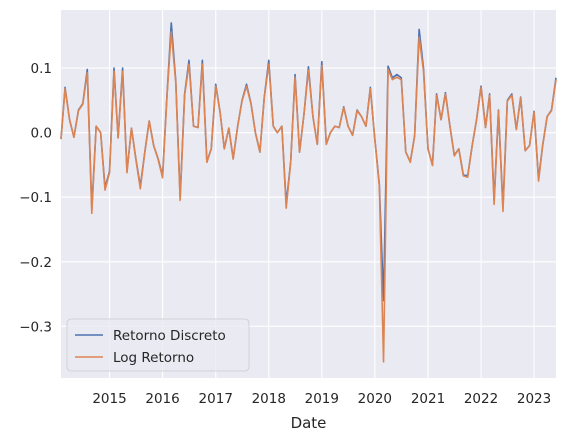  What do you see at coordinates (534, 399) in the screenshot?
I see `x-tick-label: 2023` at bounding box center [534, 399].